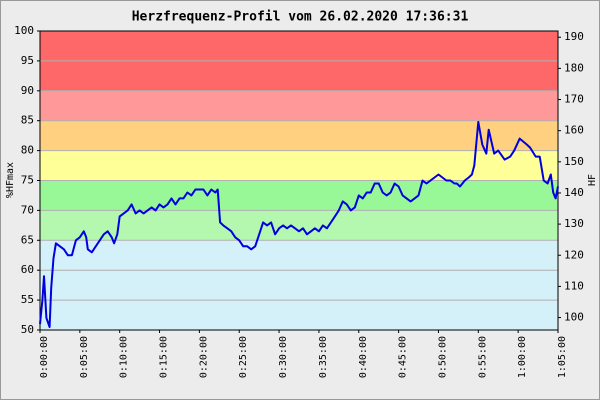 This screenshot has width=600, height=400. I want to click on y-tick-label: 85, so click(27, 120).